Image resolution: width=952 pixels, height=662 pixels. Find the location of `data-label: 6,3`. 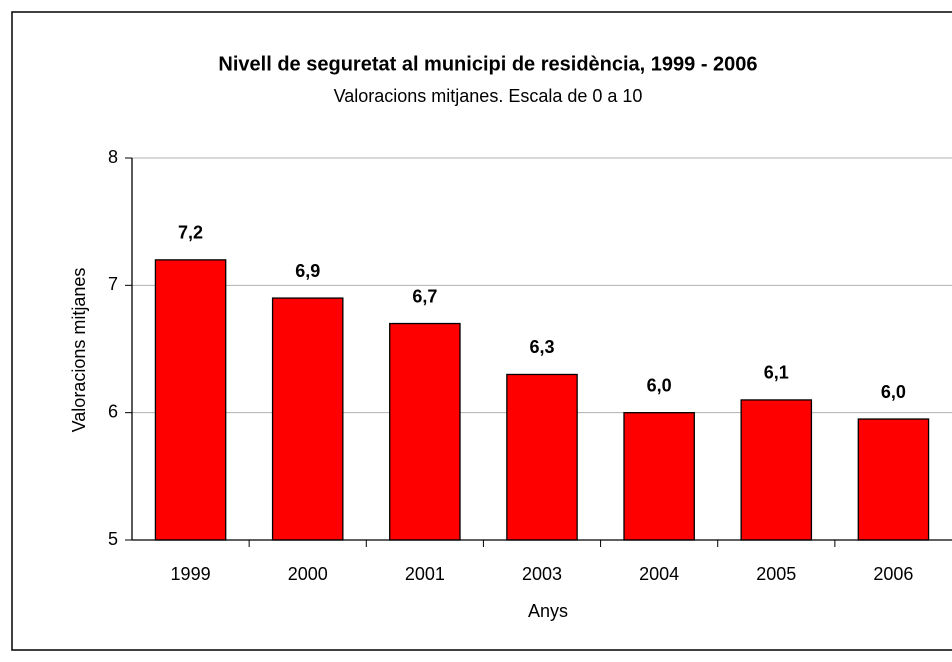

data-label: 6,3 is located at coordinates (541, 347).